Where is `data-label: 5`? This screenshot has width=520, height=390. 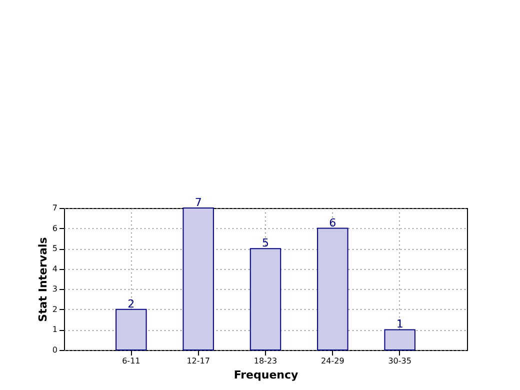
data-label: 5 is located at coordinates (265, 243).